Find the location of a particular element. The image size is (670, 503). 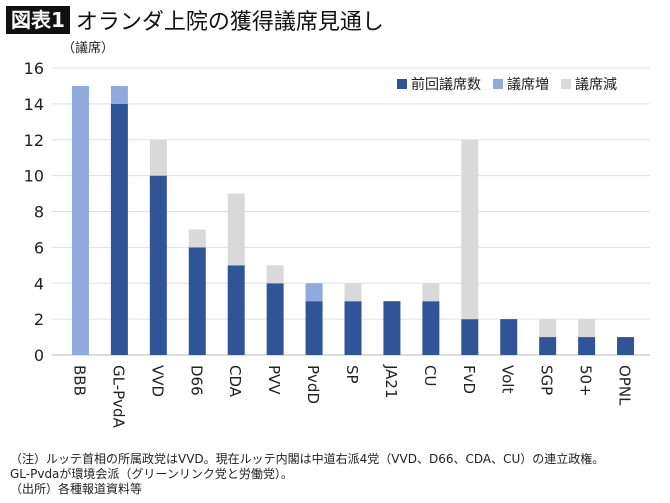

y-tick-label: 14 is located at coordinates (34, 104).